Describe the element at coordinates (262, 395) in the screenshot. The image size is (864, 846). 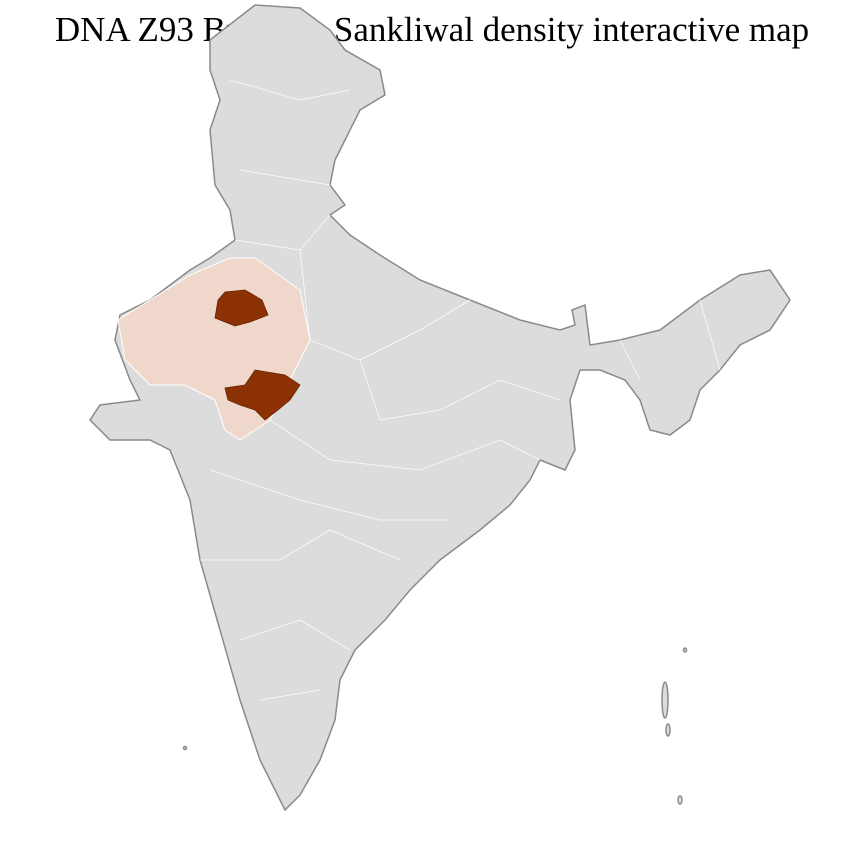
I see `high-density-district-east` at that location.